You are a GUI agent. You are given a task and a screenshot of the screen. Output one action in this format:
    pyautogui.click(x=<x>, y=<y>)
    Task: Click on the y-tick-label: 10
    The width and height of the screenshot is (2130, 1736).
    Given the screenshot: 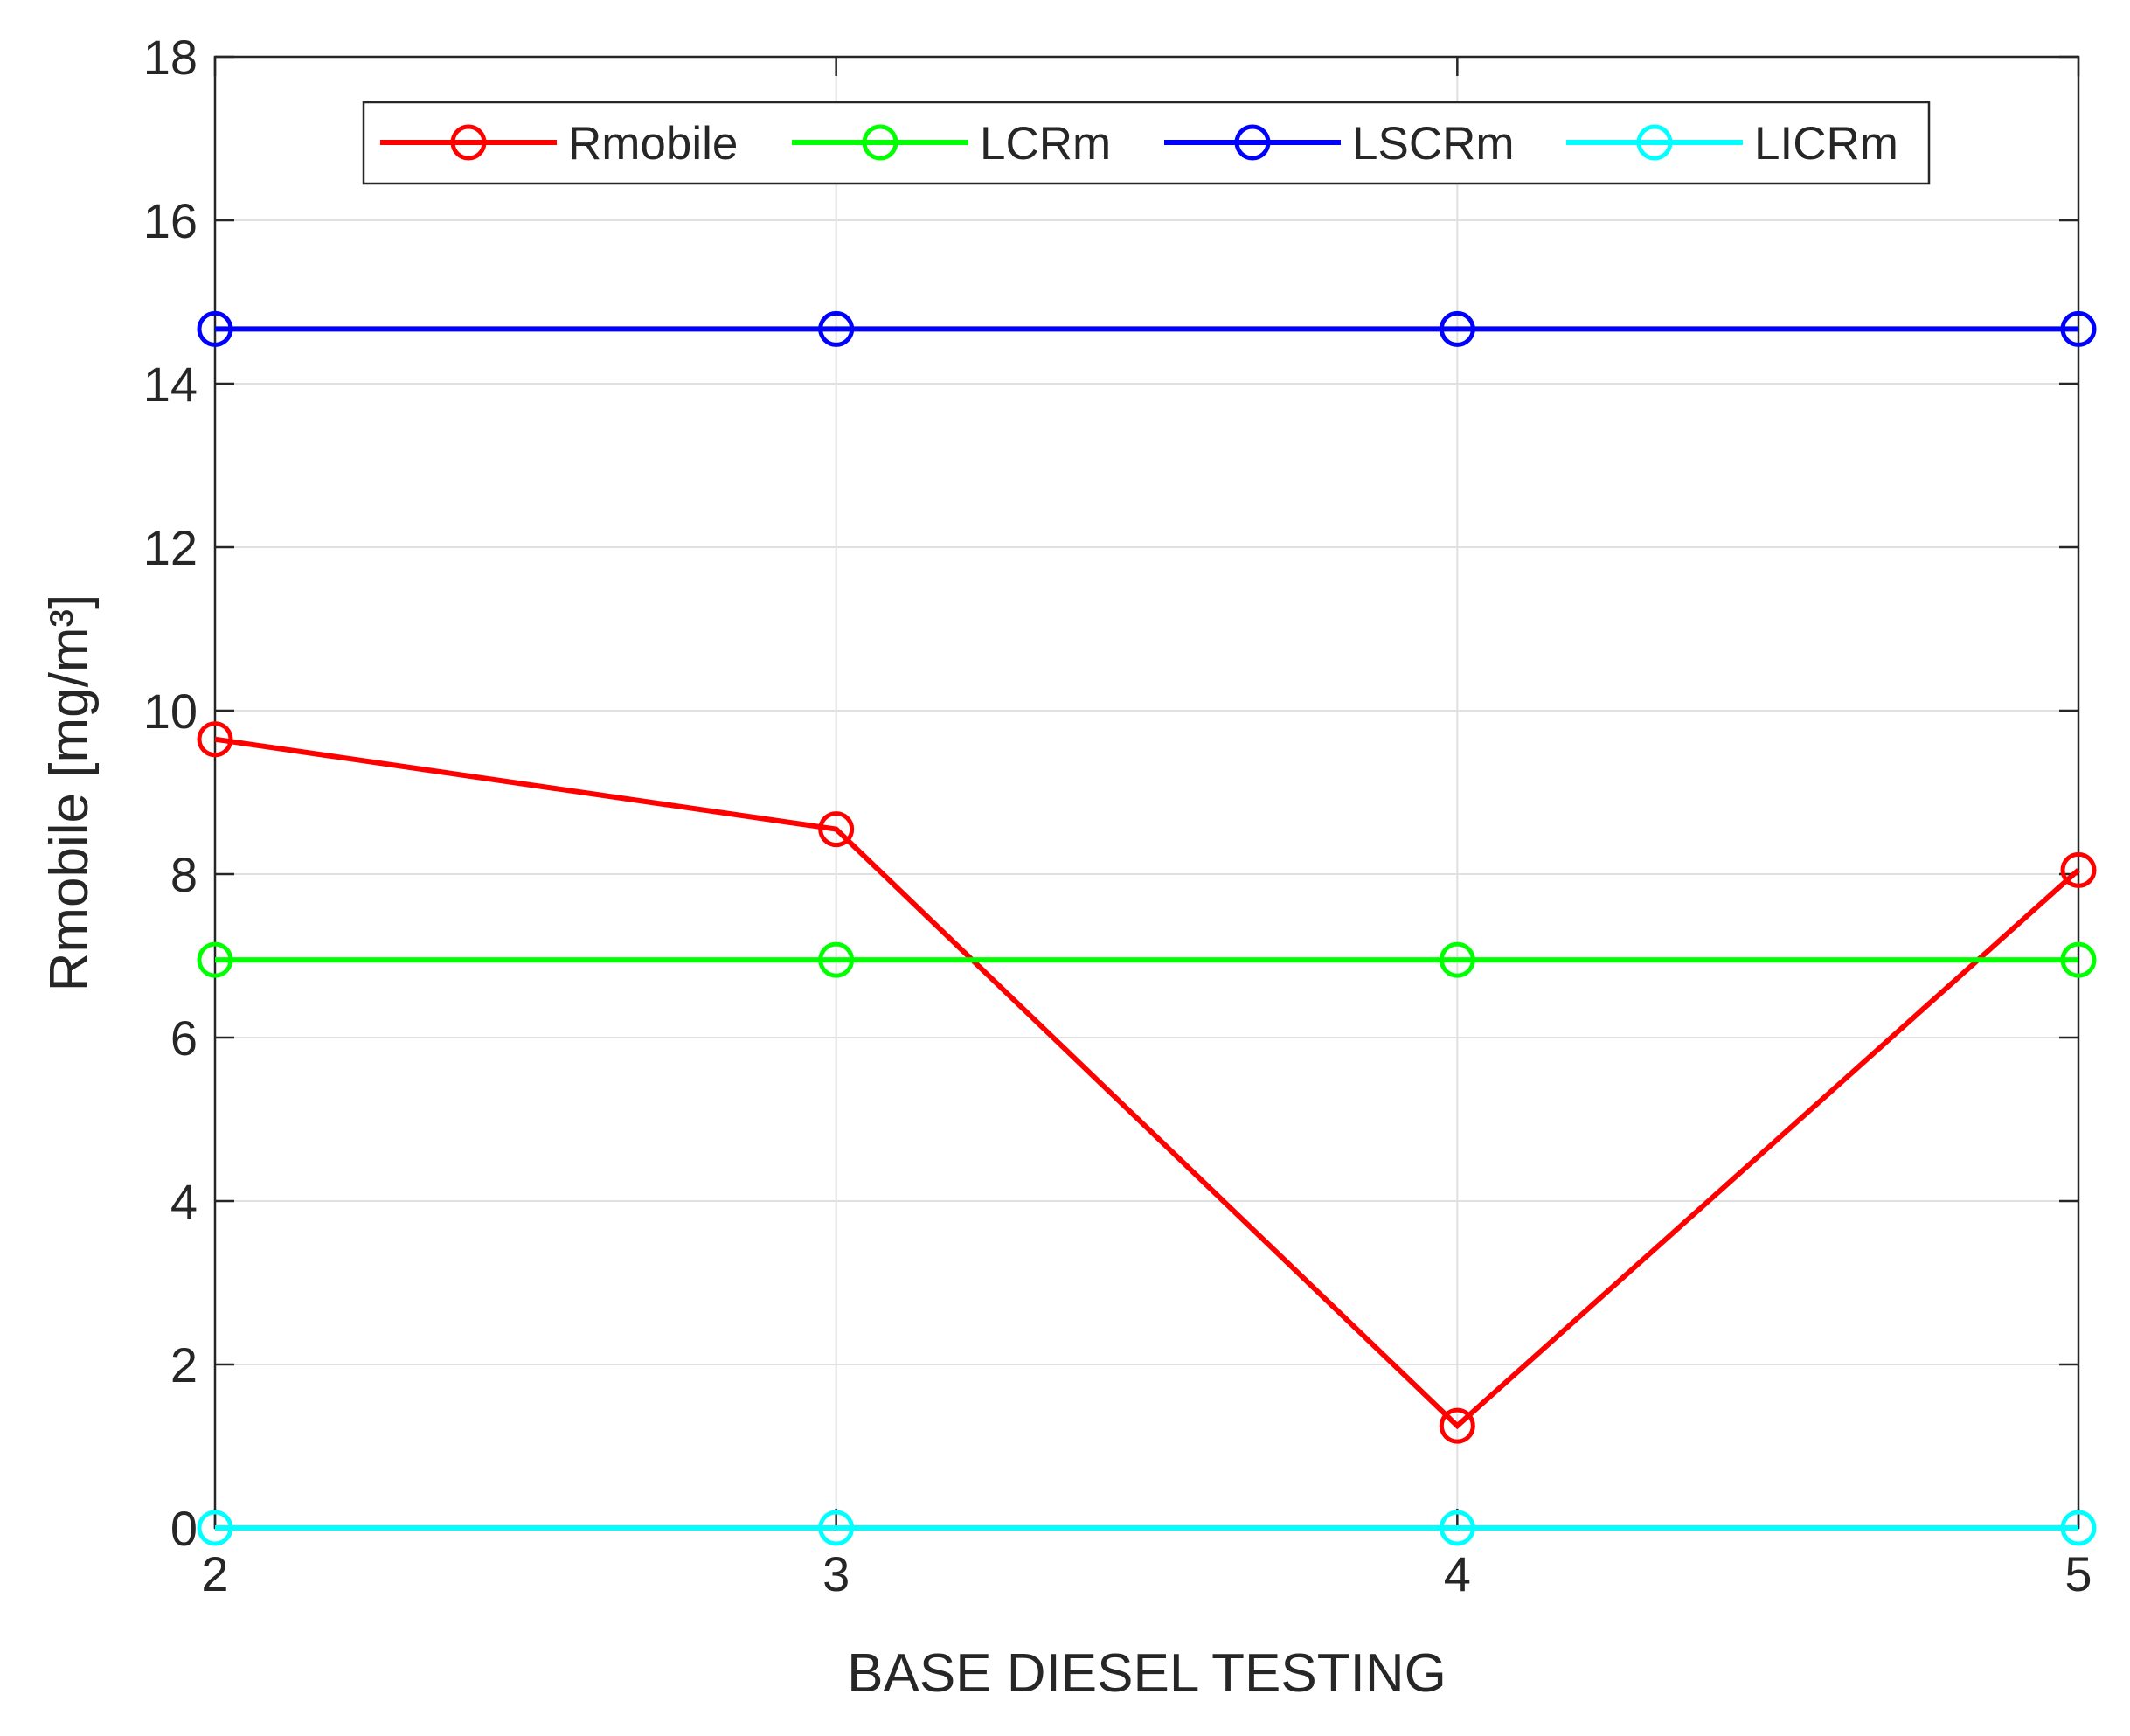 What is the action you would take?
    pyautogui.click(x=170, y=711)
    